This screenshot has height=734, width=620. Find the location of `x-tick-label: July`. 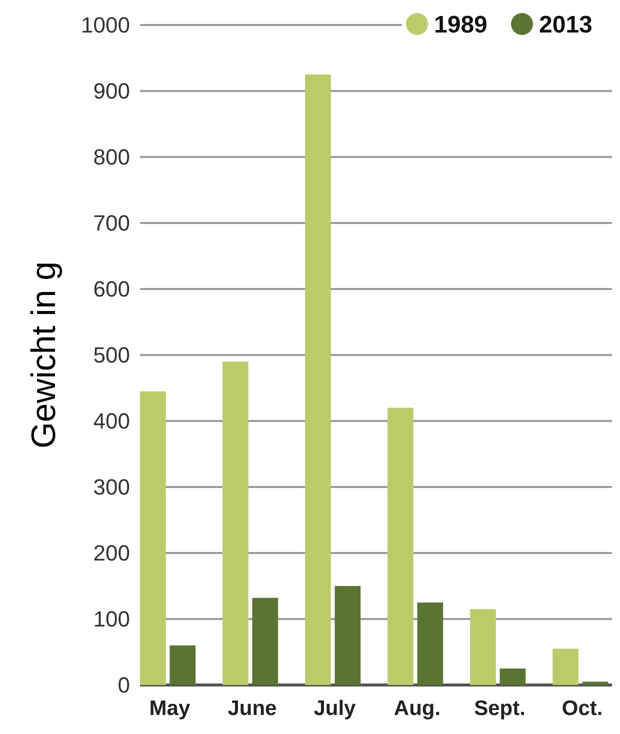

x-tick-label: July is located at coordinates (335, 708).